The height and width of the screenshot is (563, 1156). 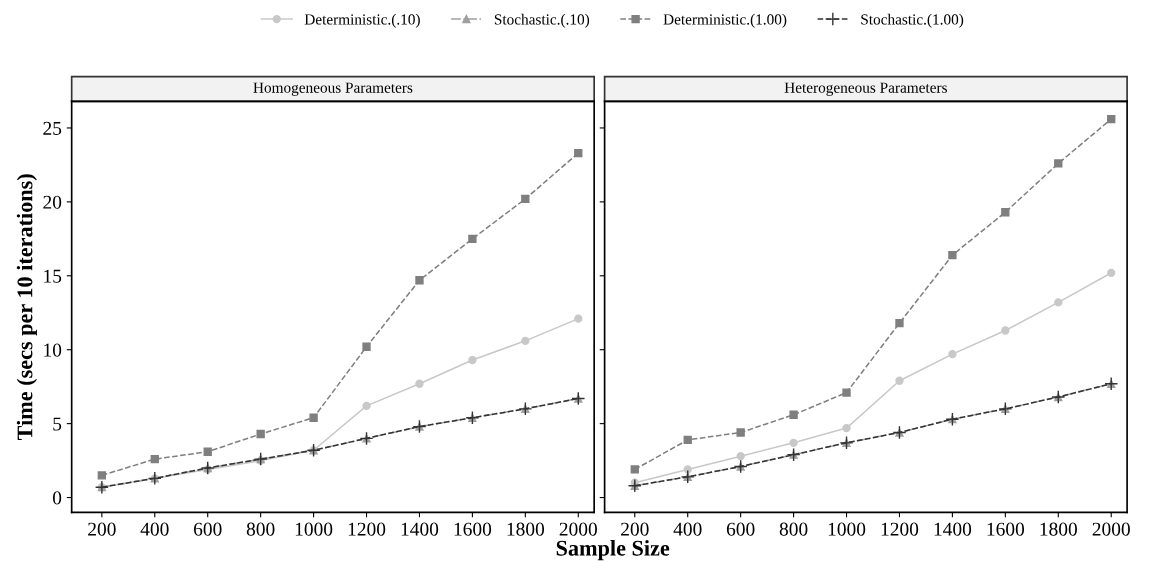 I want to click on legend-label: Stochastic.(.10), so click(x=542, y=20).